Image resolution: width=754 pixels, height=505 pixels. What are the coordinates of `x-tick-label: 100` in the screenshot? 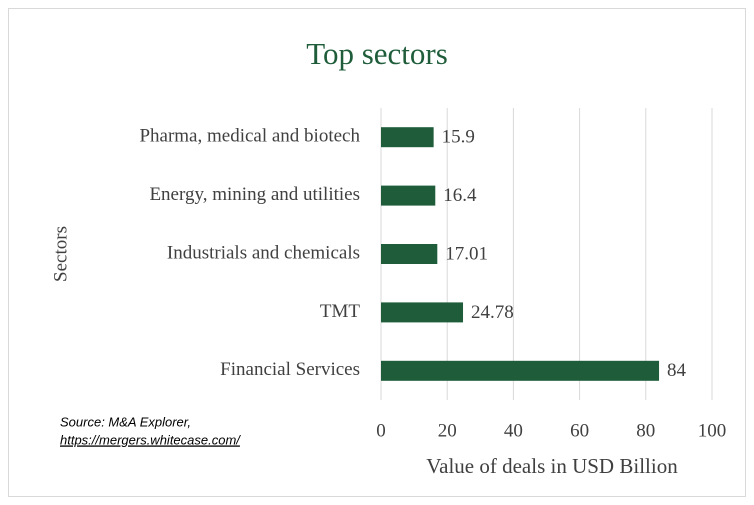 It's located at (712, 430).